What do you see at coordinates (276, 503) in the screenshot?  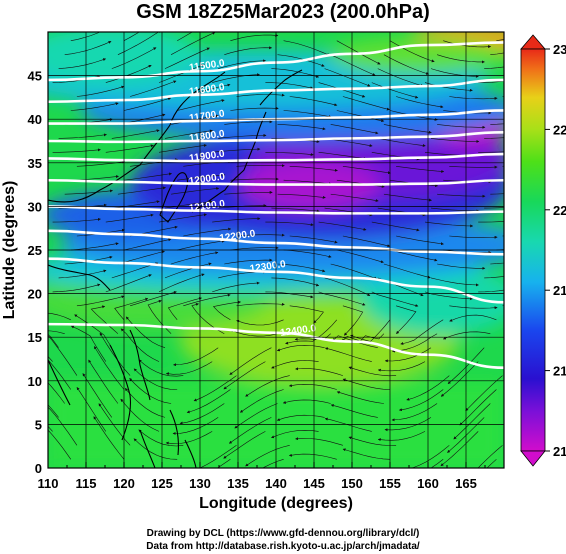 I see `x-axis-label: Longitude (degrees)` at bounding box center [276, 503].